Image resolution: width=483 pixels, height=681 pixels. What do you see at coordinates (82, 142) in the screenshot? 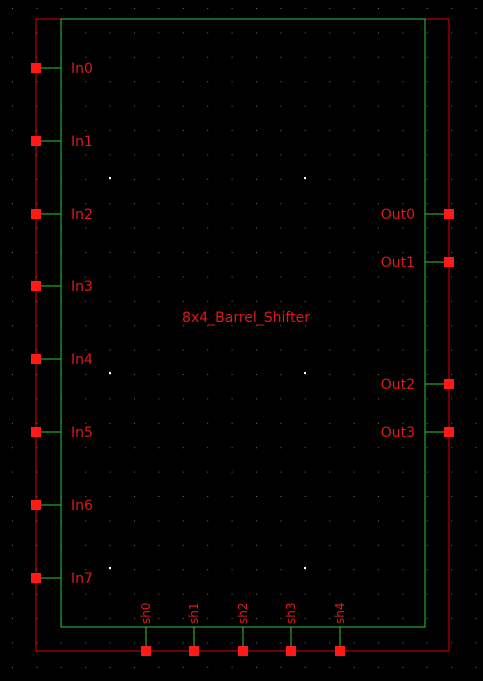
I see `pin-label: In1` at bounding box center [82, 142].